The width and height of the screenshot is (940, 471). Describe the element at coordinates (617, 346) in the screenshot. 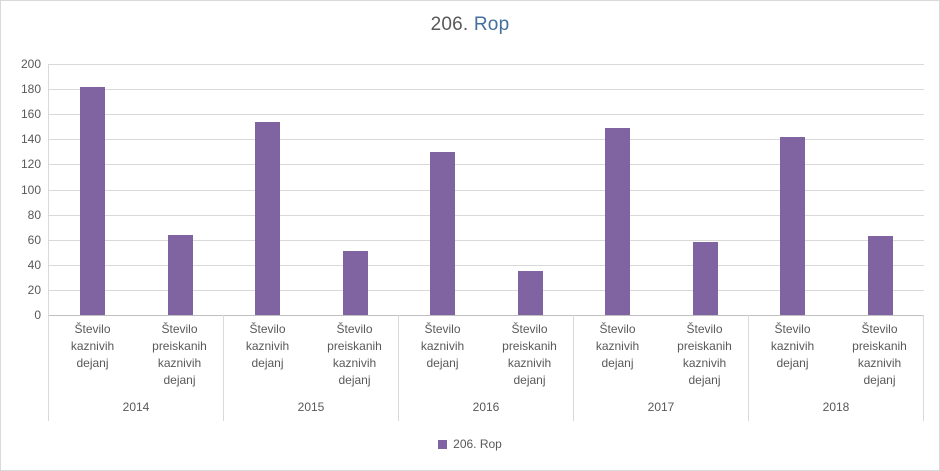

I see `category-label-2017-1: Število kaznivih dejanj` at that location.